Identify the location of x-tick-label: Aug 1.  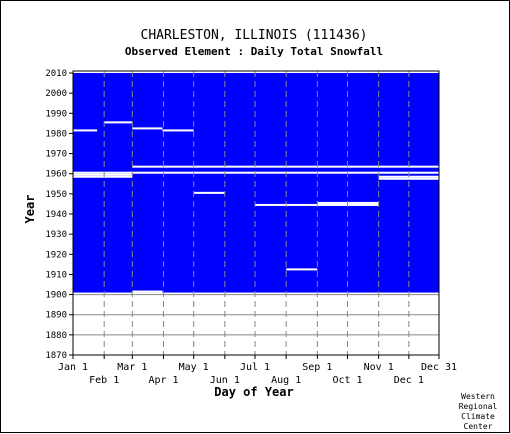
(286, 380).